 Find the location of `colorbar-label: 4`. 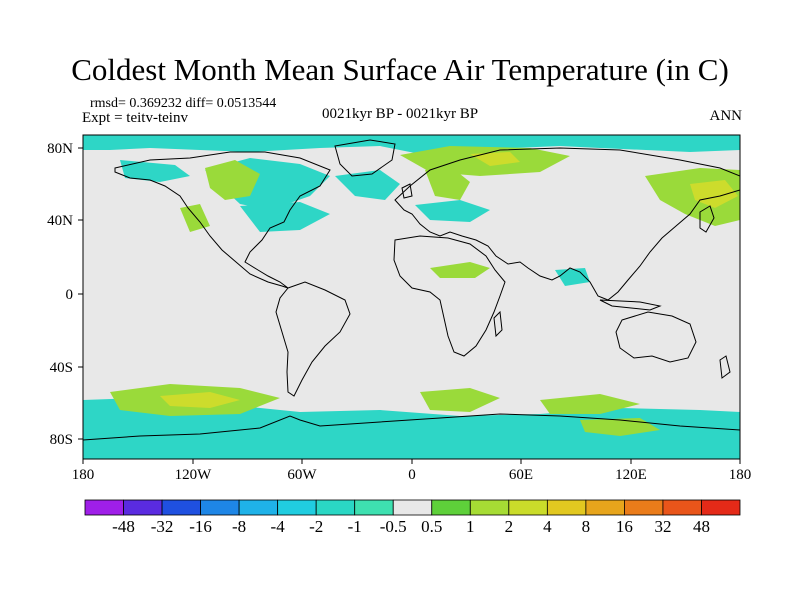

colorbar-label: 4 is located at coordinates (547, 526).